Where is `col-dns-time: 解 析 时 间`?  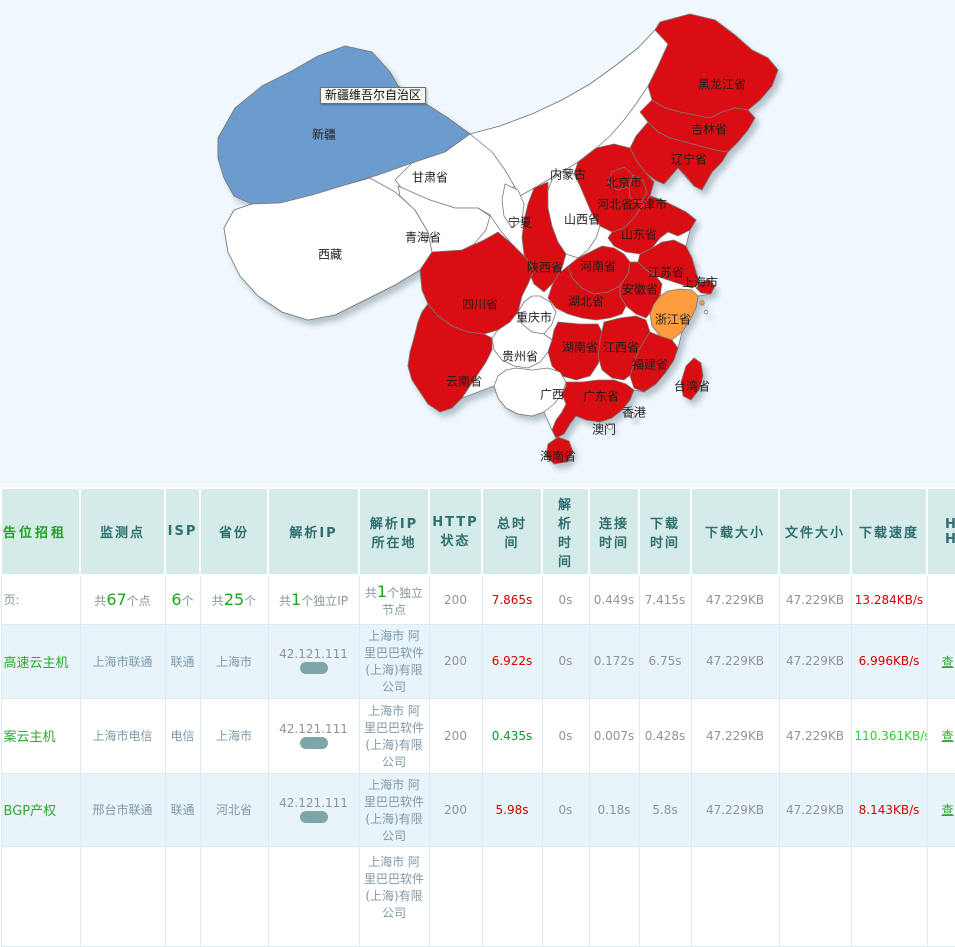 col-dns-time: 解 析 时 间 is located at coordinates (565, 531).